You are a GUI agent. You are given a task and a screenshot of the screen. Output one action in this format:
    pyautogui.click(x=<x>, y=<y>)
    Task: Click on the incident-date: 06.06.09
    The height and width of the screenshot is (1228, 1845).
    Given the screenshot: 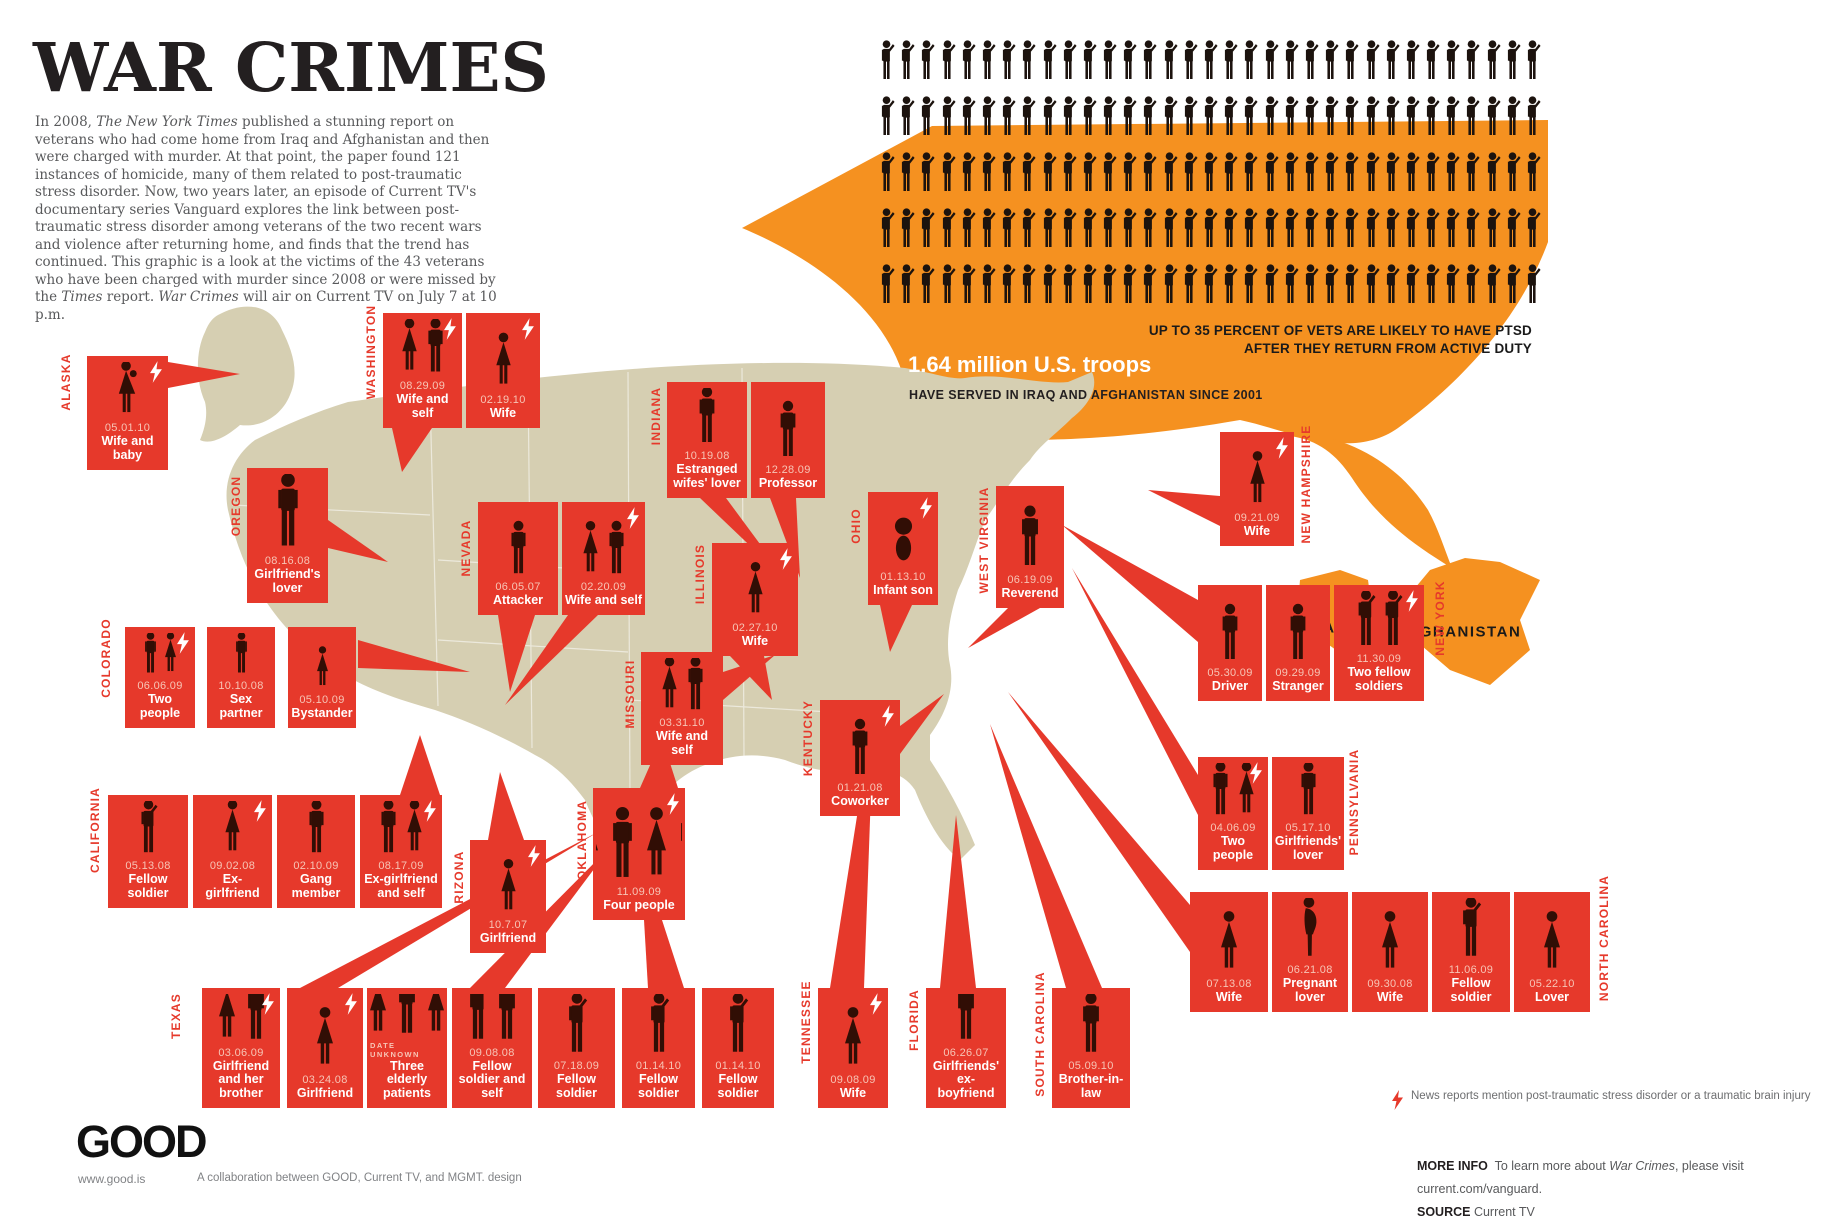 What is the action you would take?
    pyautogui.click(x=160, y=686)
    